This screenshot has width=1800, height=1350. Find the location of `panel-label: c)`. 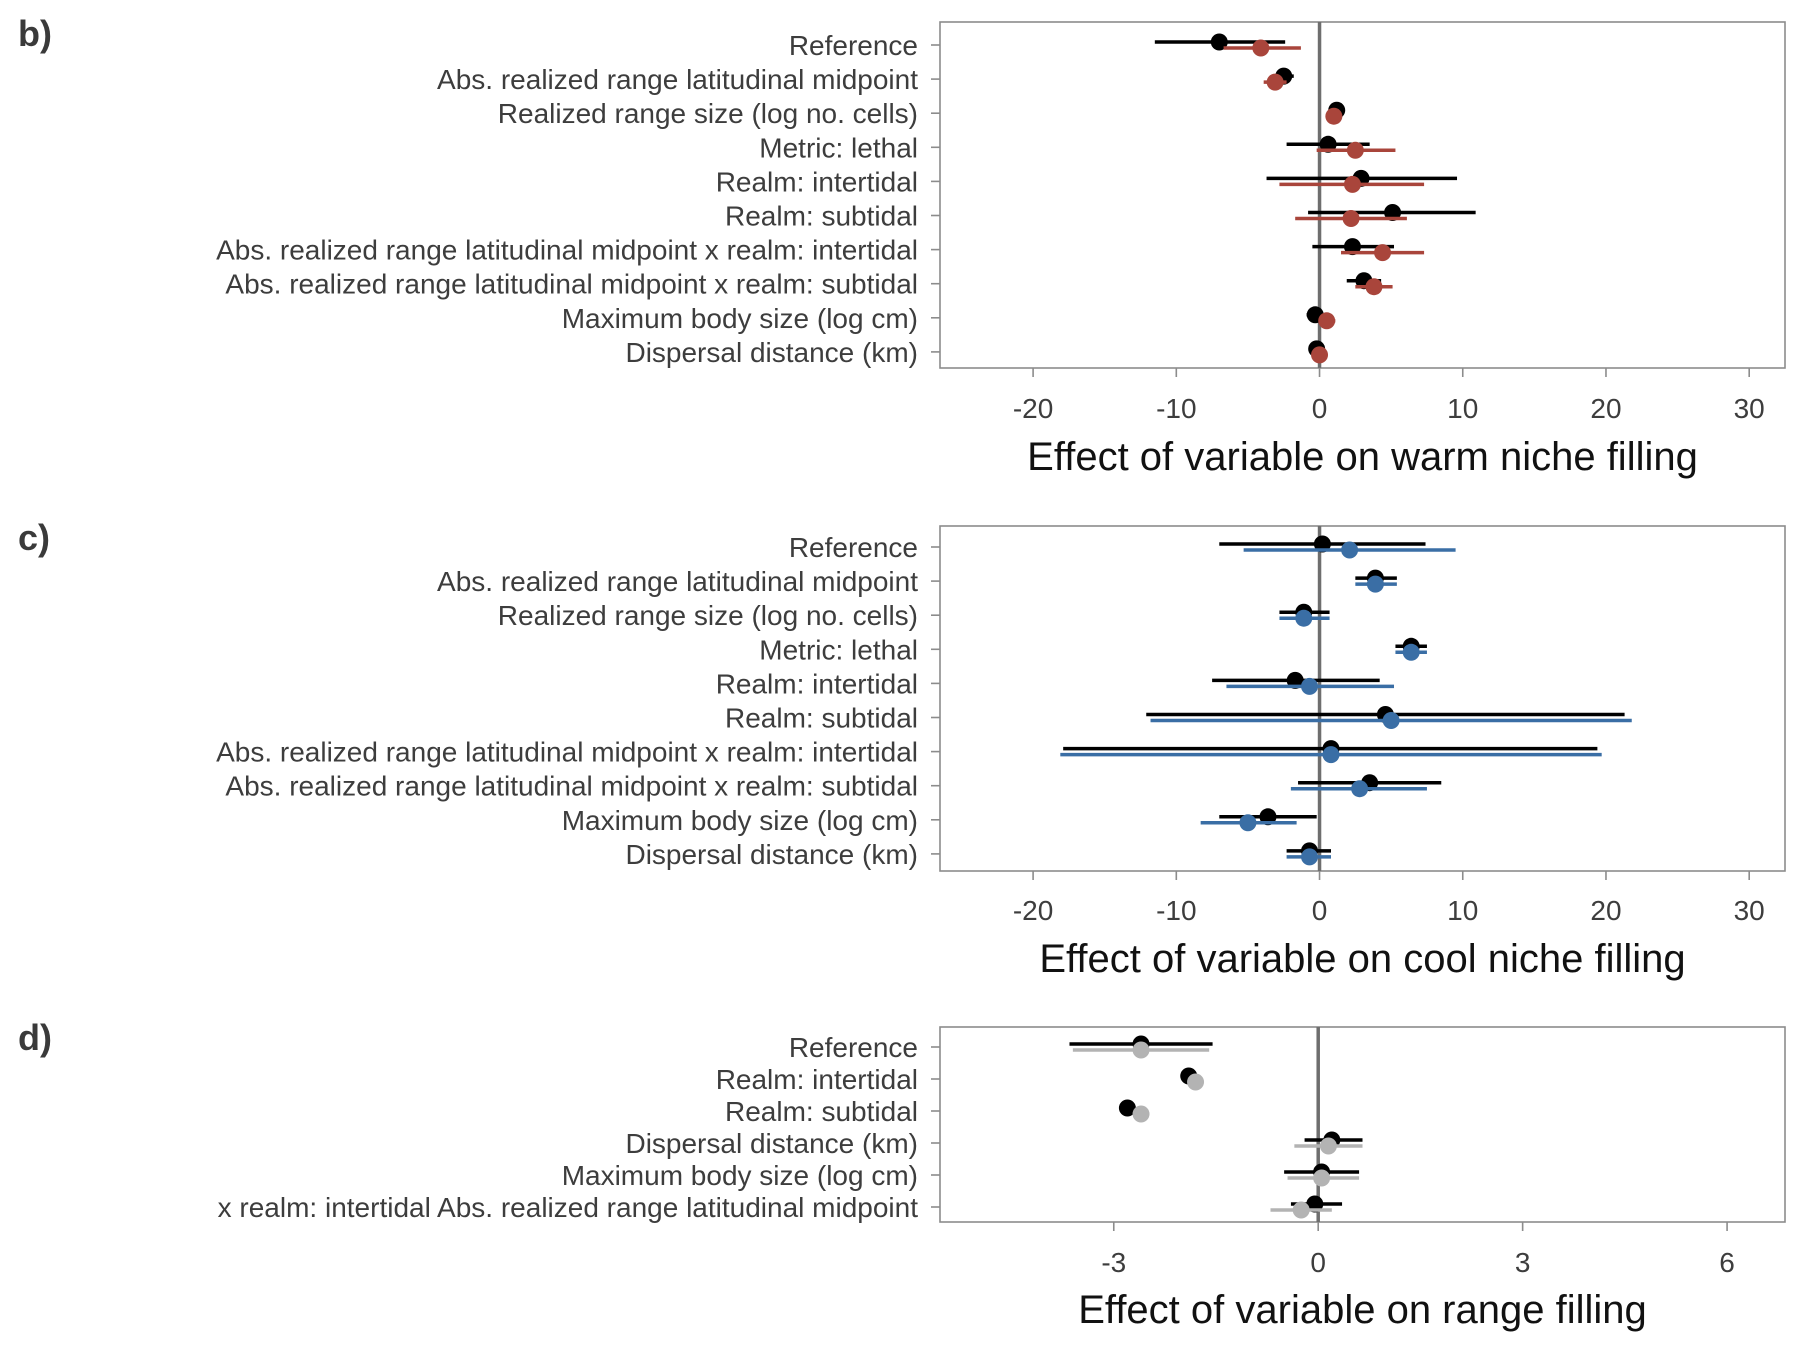

panel-label: c) is located at coordinates (34, 537).